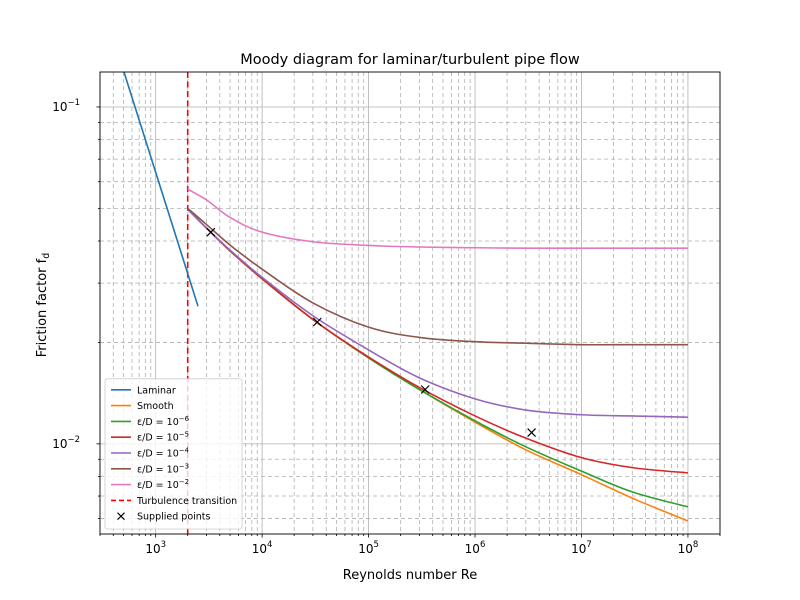 This screenshot has height=600, width=800. I want to click on x-axis: 10³ 10⁴ 10⁵ 10⁶ 10⁷ 10⁸, so click(410, 545).